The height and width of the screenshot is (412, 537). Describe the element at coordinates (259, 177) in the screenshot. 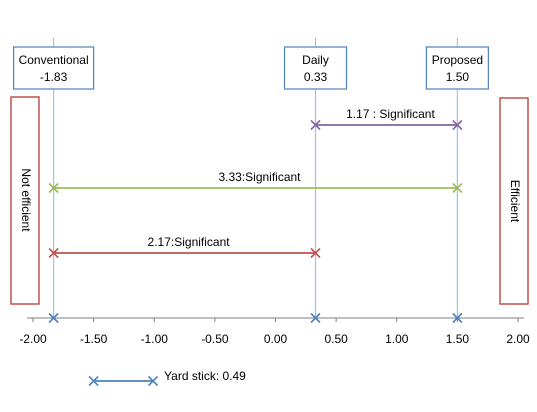

I see `comparison-label-1: 3.33:Significant` at that location.